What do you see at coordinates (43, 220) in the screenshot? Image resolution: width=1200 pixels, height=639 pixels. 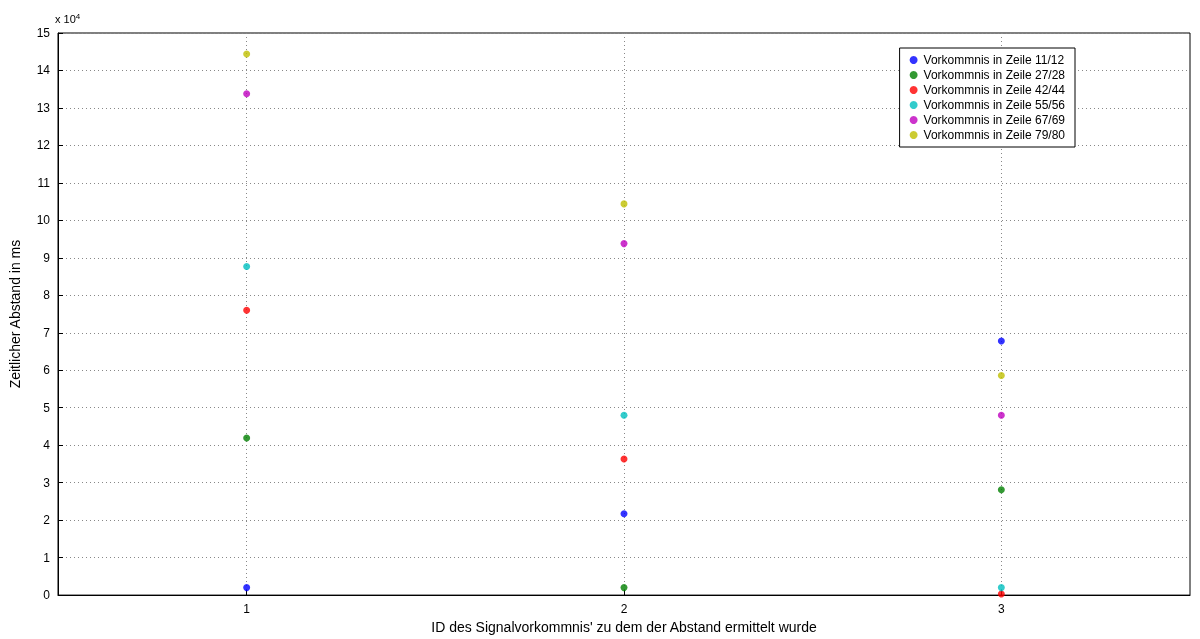 I see `y-tick-label: 10` at bounding box center [43, 220].